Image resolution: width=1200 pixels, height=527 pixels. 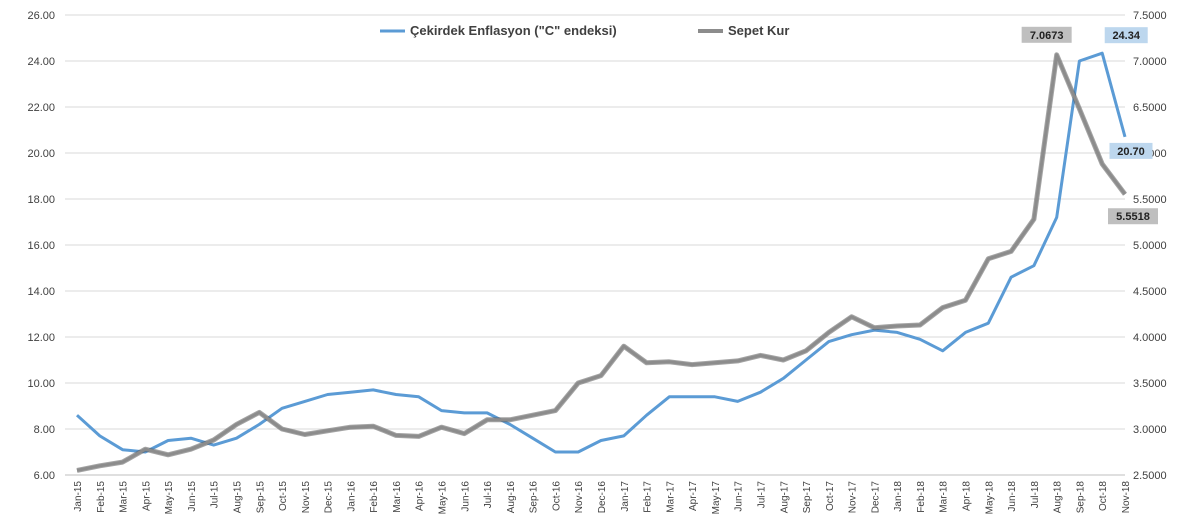 What do you see at coordinates (1150, 200) in the screenshot?
I see `right-tick-label: 5.5000` at bounding box center [1150, 200].